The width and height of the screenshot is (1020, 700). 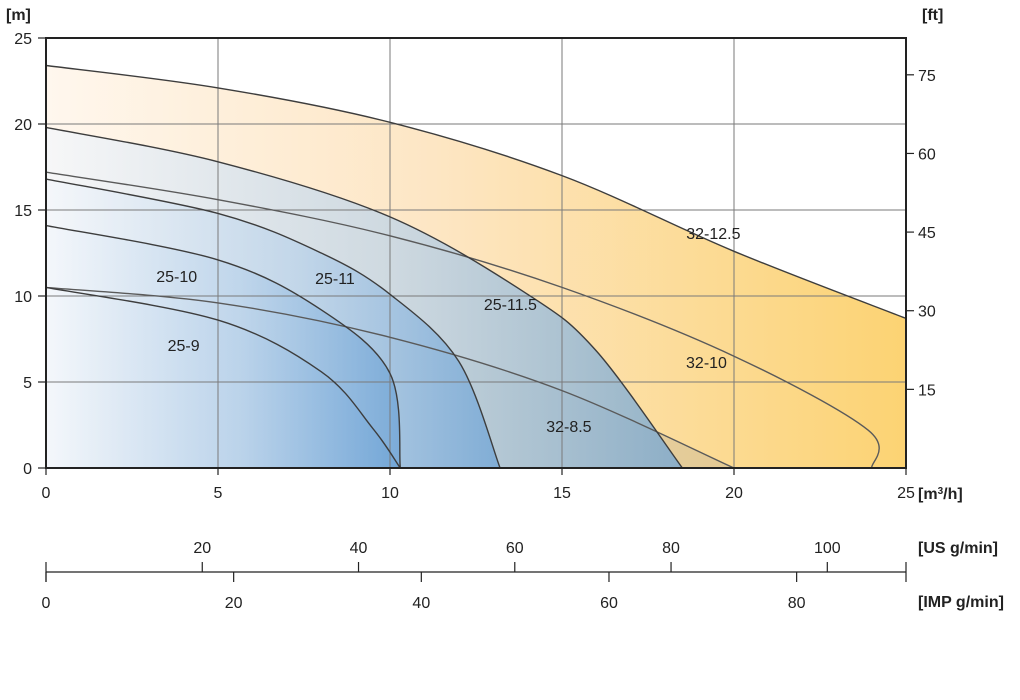 I want to click on imp-gpm-tick-label: 40, so click(x=421, y=603).